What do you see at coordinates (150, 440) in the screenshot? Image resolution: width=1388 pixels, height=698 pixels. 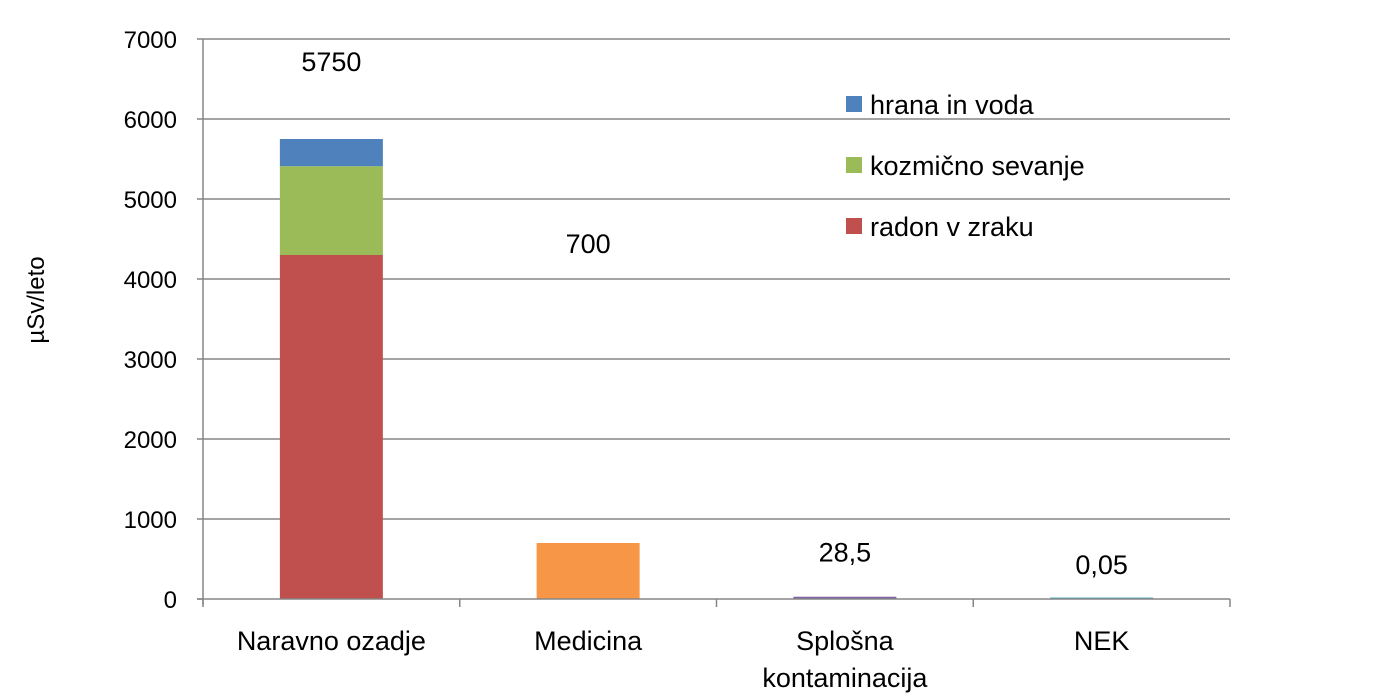 I see `y-tick-label: 2000` at bounding box center [150, 440].